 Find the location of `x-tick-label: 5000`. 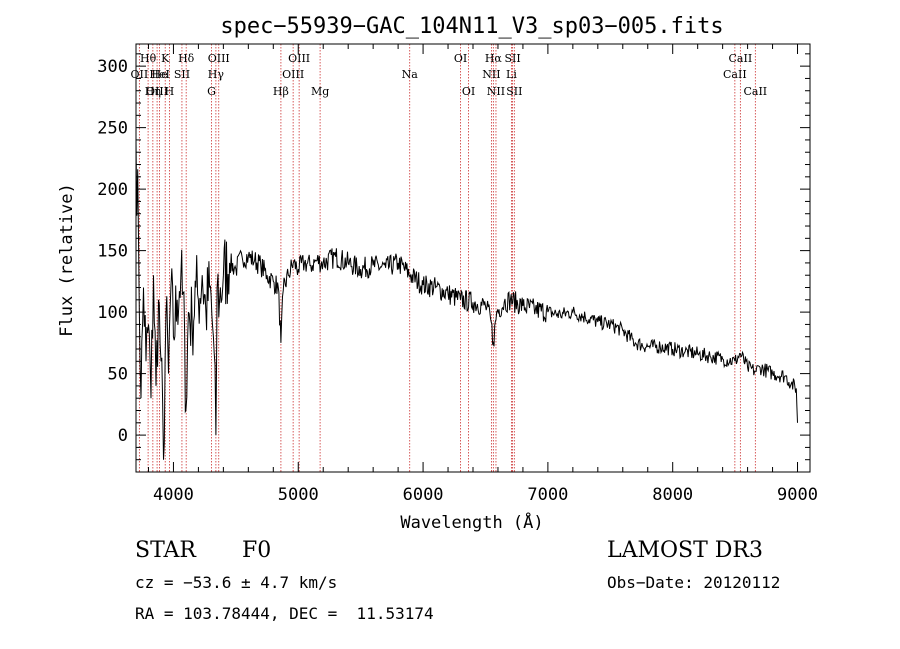

x-tick-label: 5000 is located at coordinates (298, 495).